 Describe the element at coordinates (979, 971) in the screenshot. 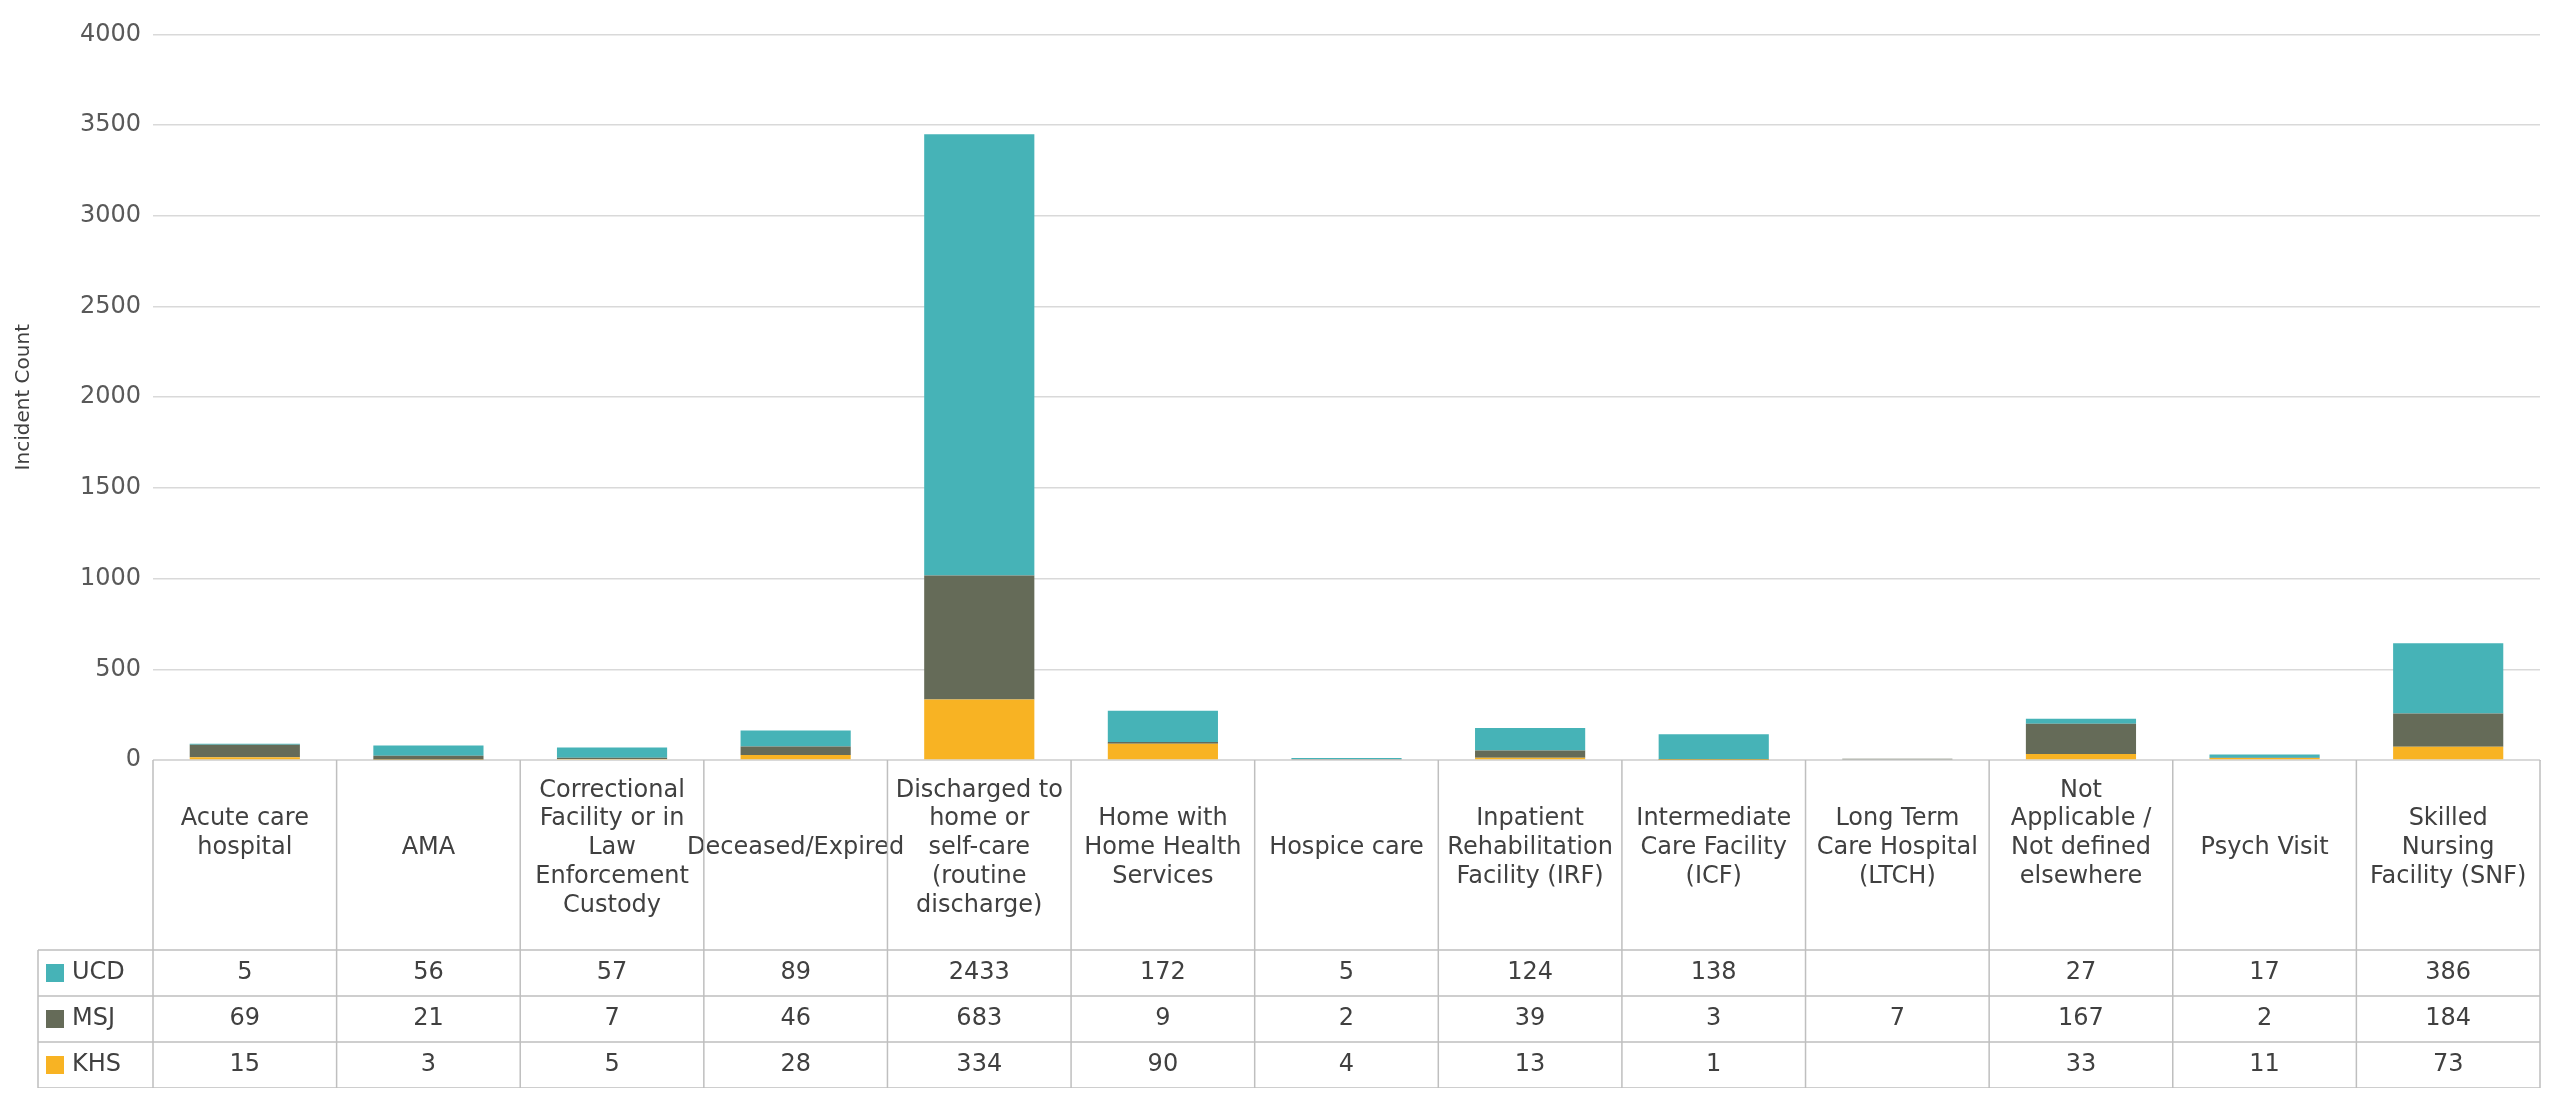

I see `data-label: 2433` at that location.